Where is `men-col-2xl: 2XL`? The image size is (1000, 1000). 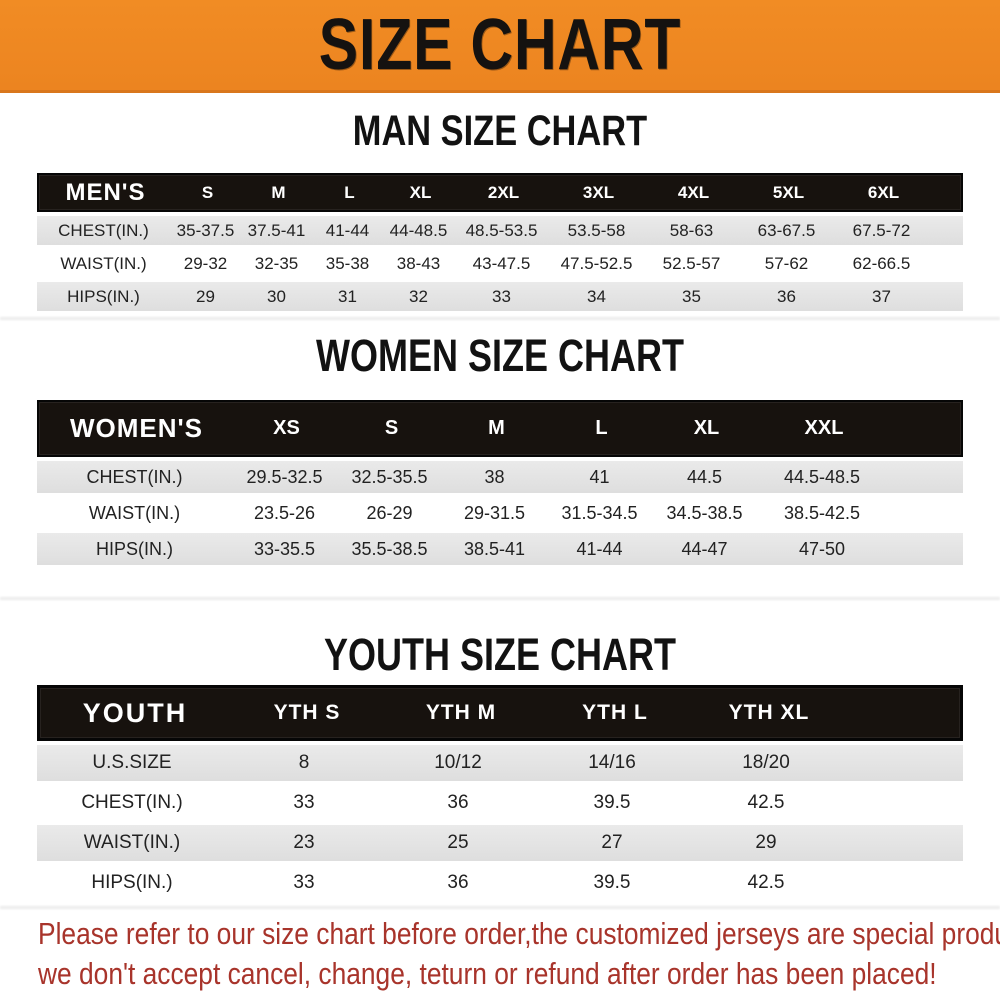
men-col-2xl: 2XL is located at coordinates (503, 192).